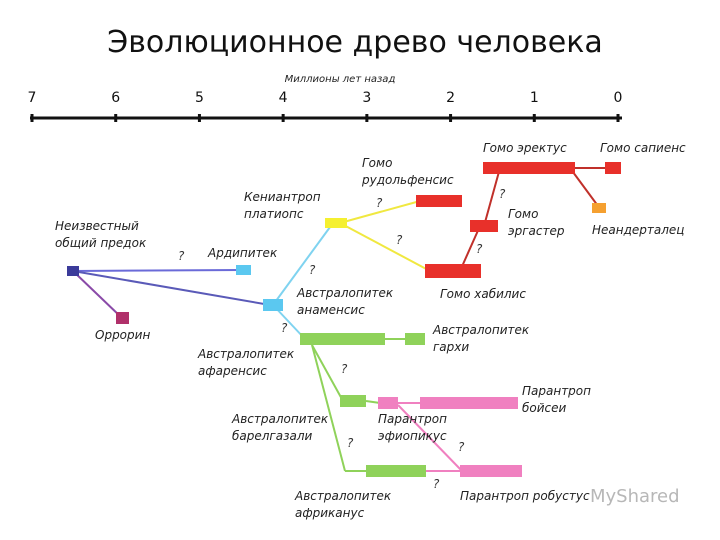 The height and width of the screenshot is (540, 720). I want to click on species-label: Неандерталец, so click(638, 230).